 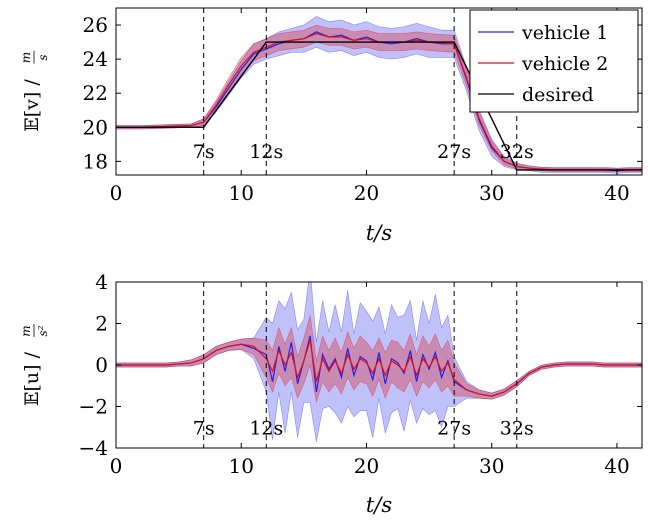 I want to click on y-axis-label-den: s, so click(x=43, y=57).